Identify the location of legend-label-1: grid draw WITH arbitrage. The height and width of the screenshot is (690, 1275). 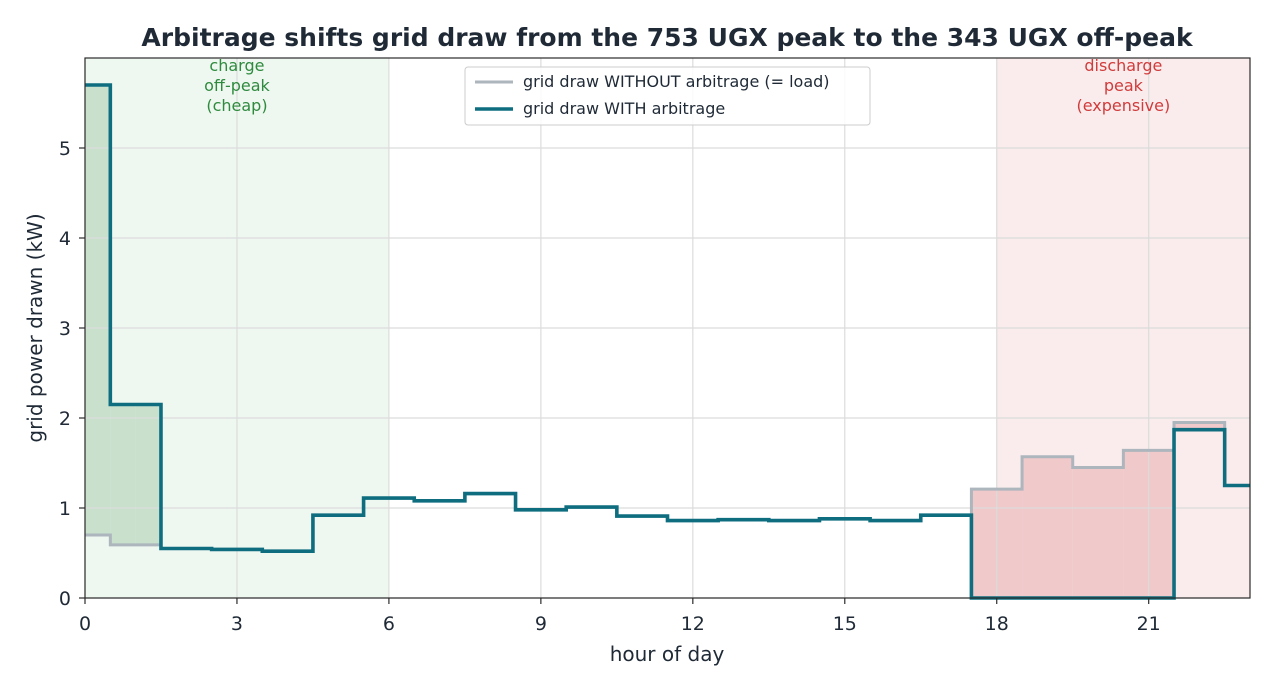
(624, 108).